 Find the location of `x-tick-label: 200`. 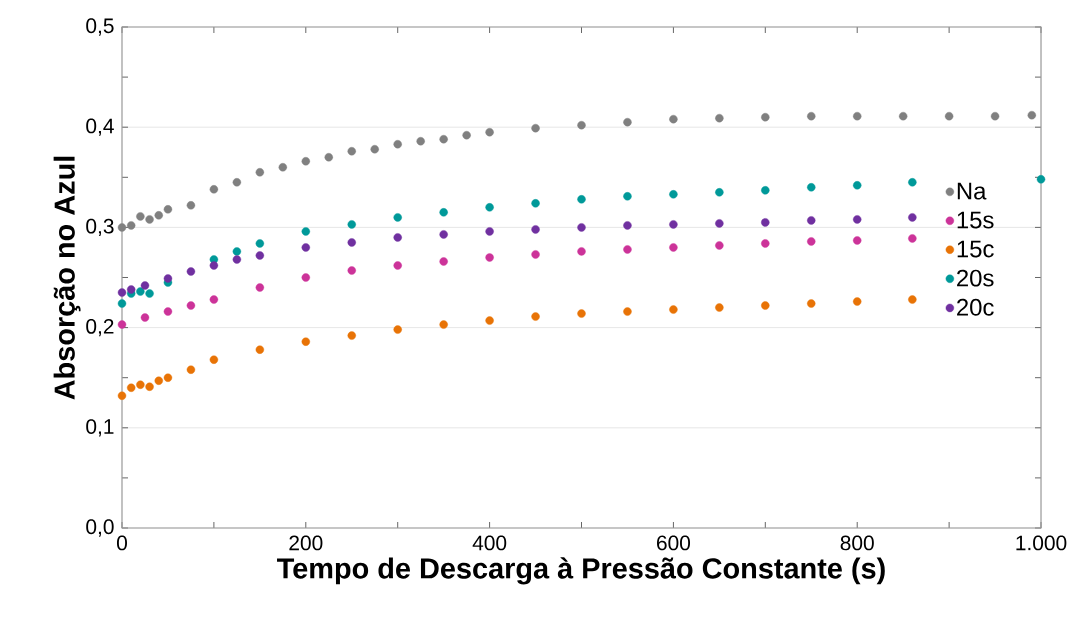

x-tick-label: 200 is located at coordinates (306, 543).